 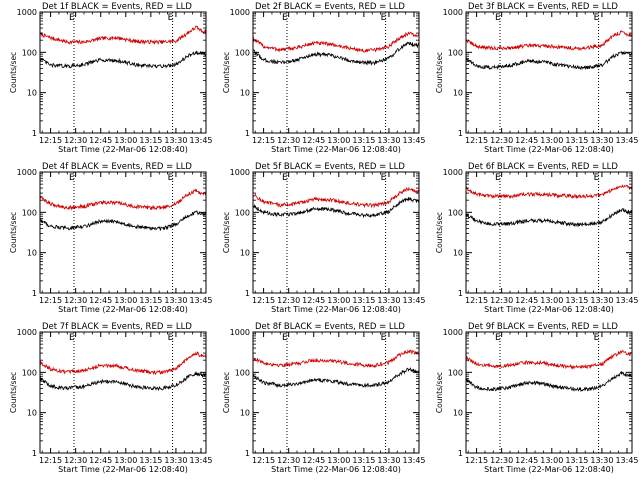 I want to click on panel-title: Det 4f BLACK = Events, RED = LLD, so click(x=117, y=167).